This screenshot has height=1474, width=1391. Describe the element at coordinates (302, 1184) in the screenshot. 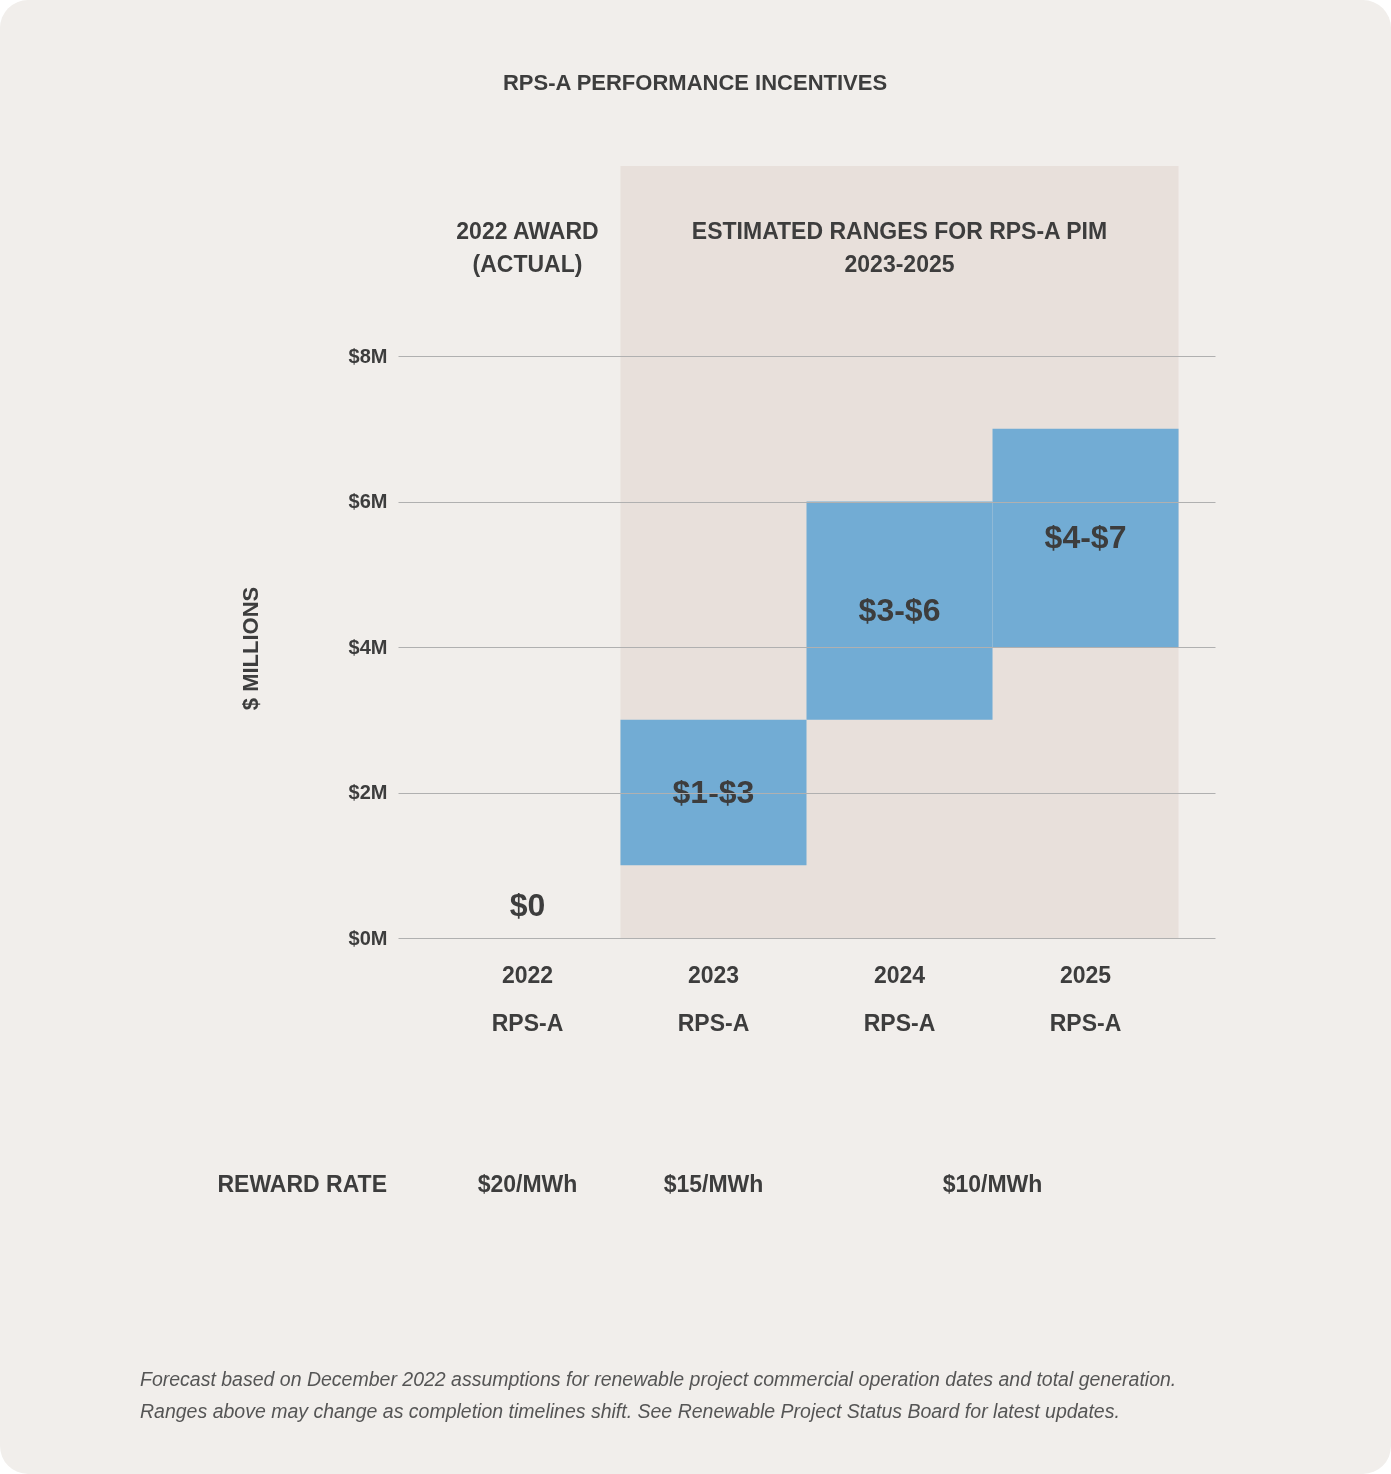

I see `text: REWARD RATE` at that location.